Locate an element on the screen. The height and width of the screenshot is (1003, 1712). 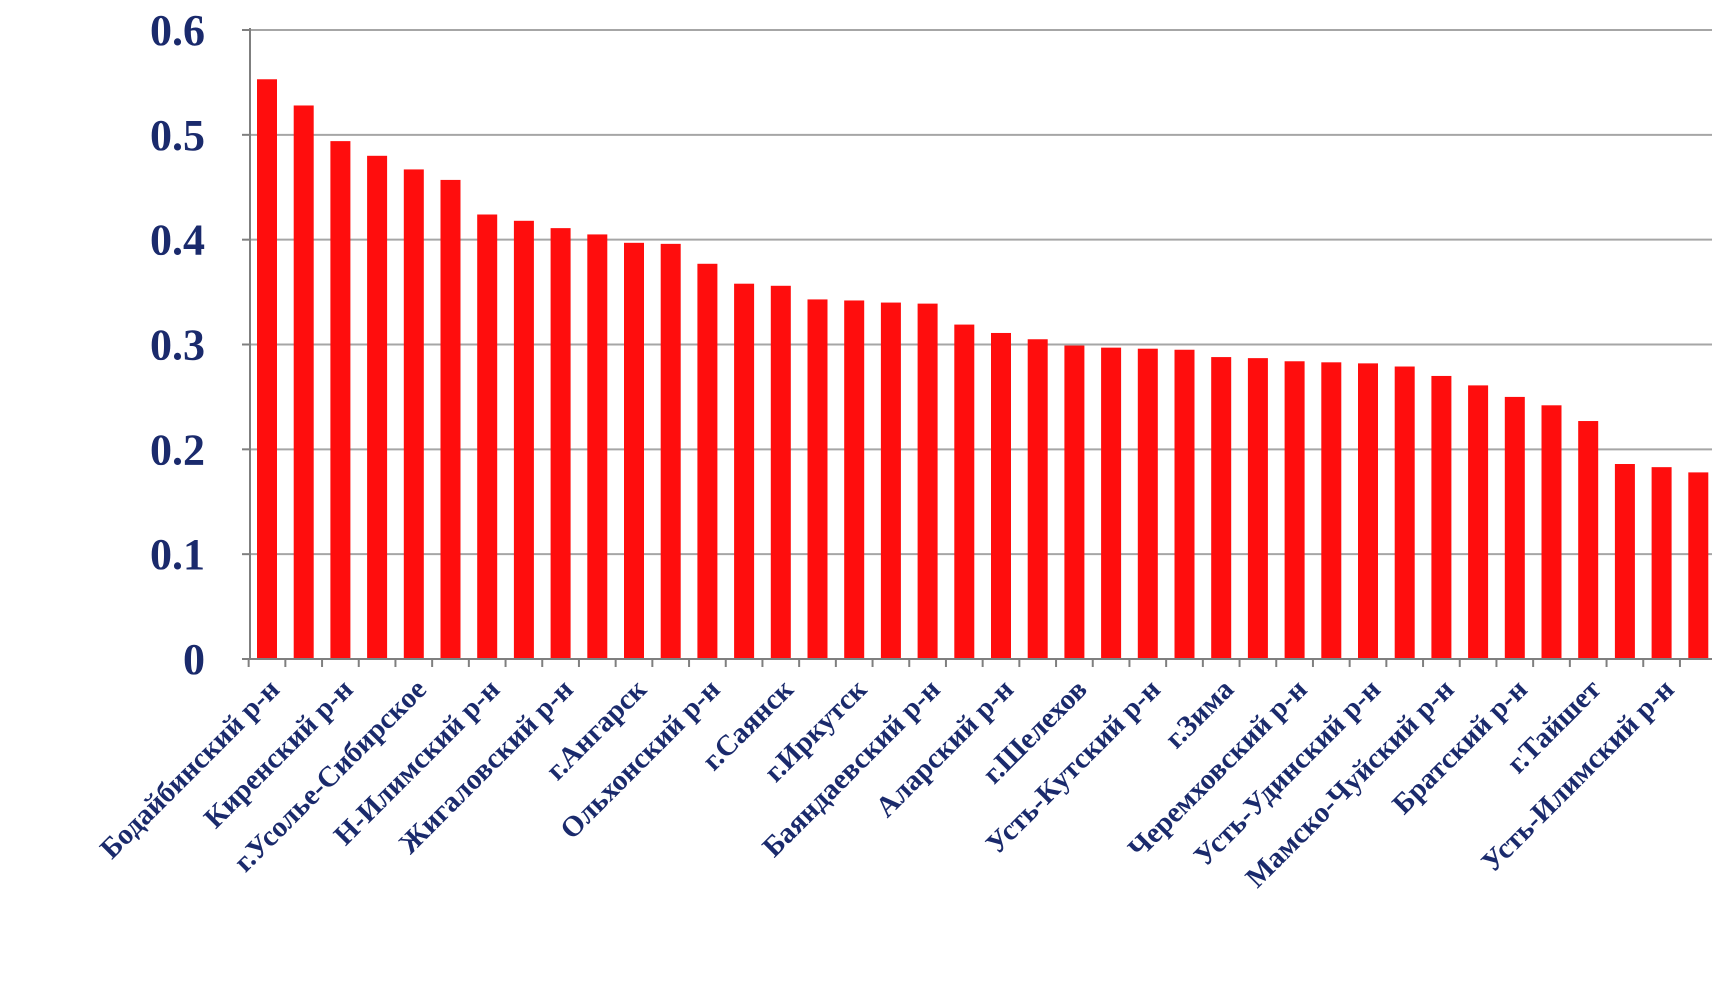
y-tick-label: 0 is located at coordinates (194, 659).